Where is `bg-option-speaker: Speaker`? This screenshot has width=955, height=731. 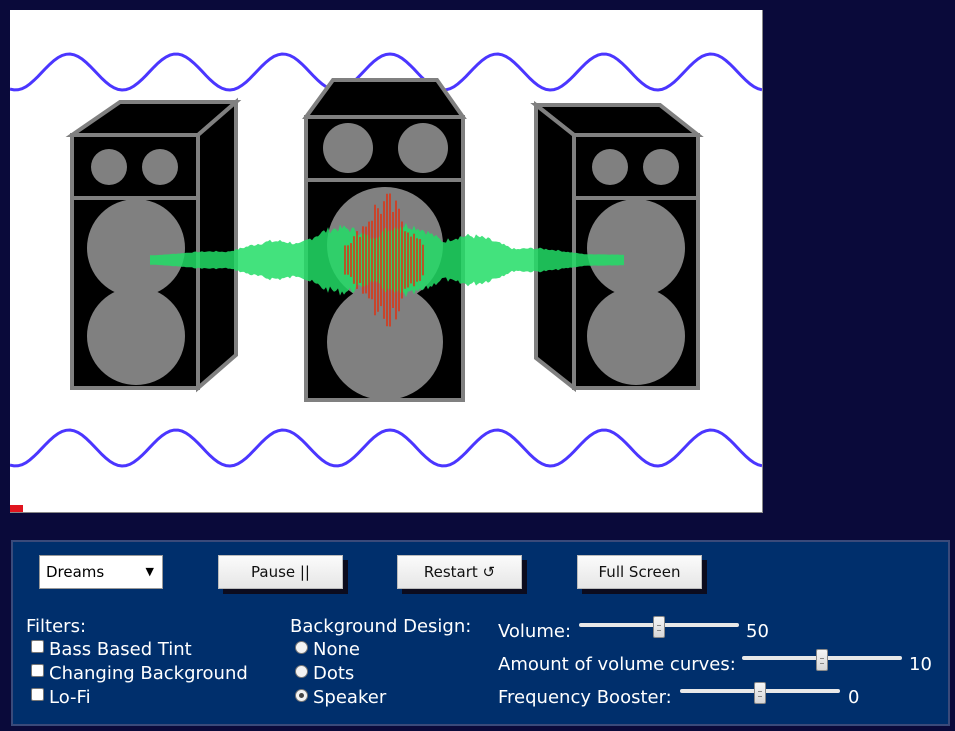
bg-option-speaker: Speaker is located at coordinates (340, 697).